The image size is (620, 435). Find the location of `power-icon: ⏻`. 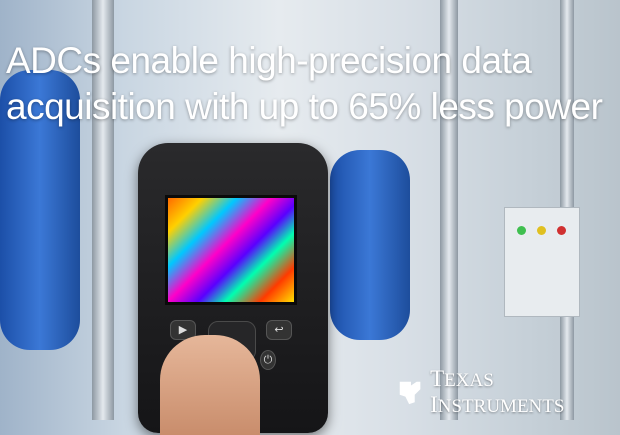

power-icon: ⏻ is located at coordinates (268, 360).